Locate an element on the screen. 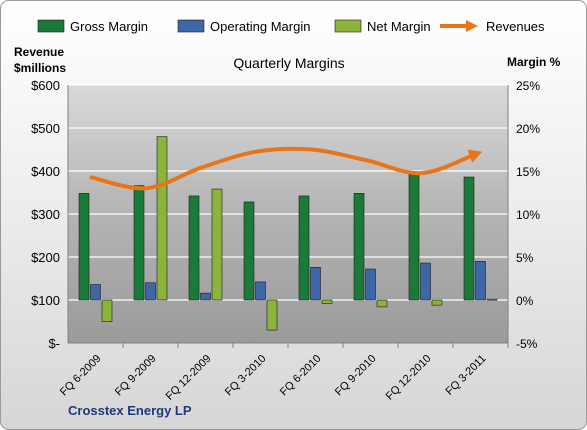  revenue-line is located at coordinates (286, 168).